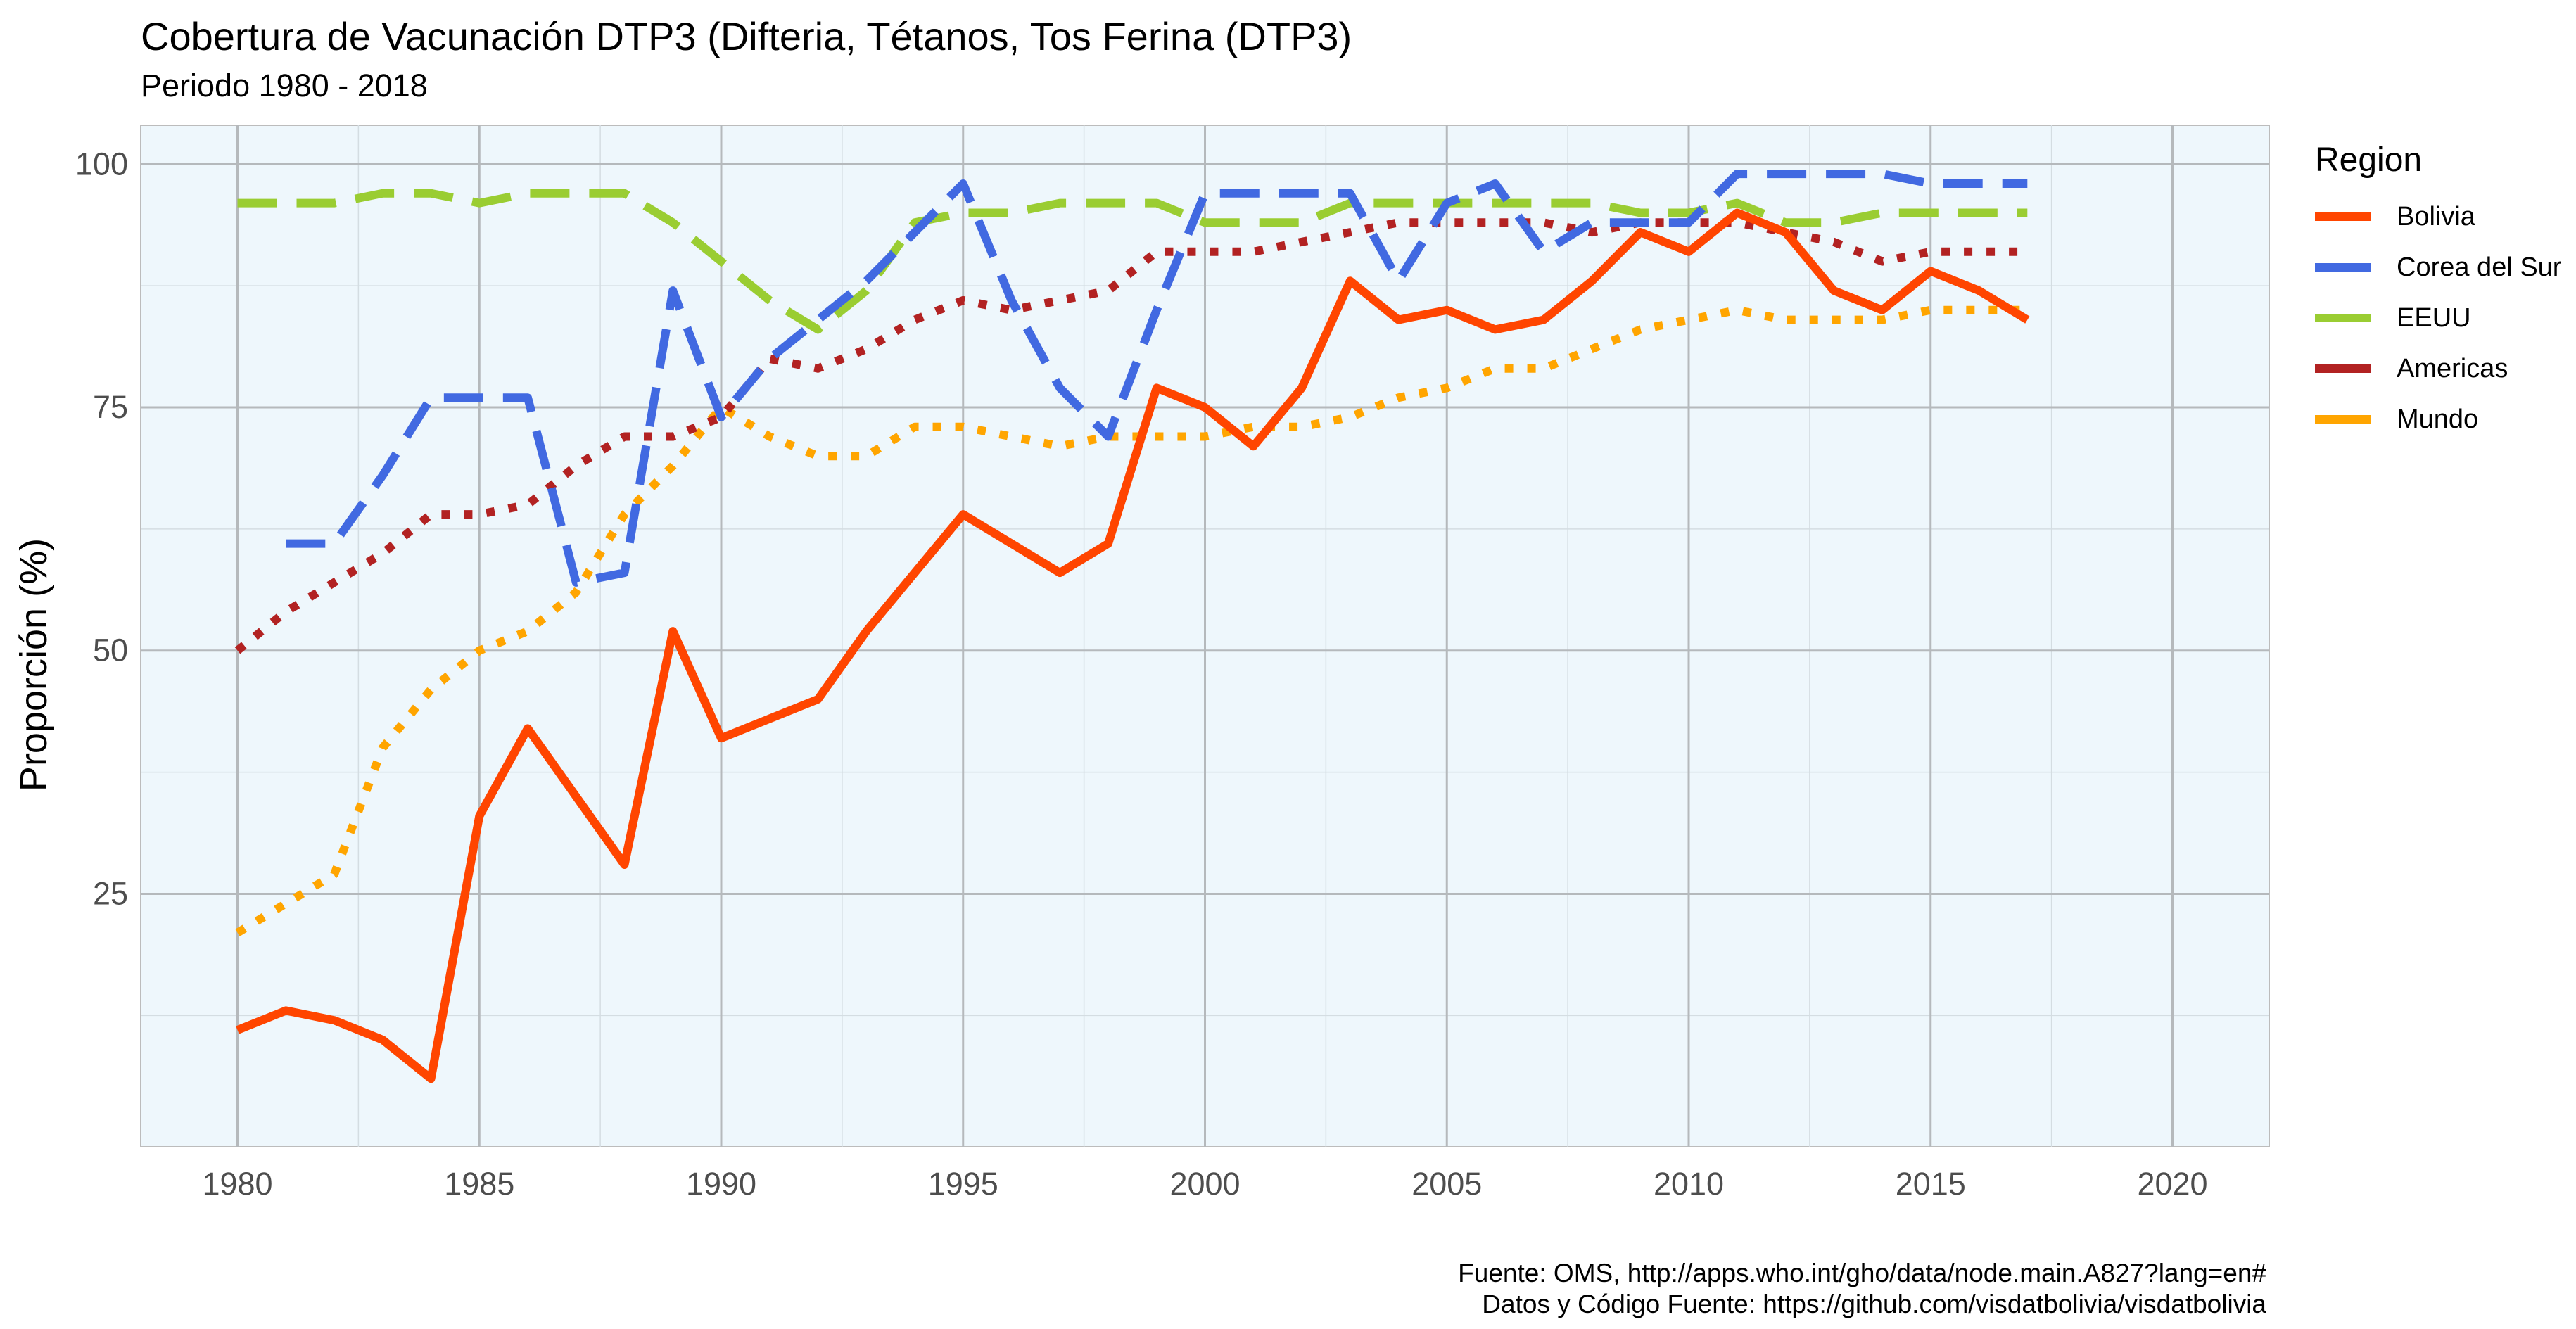 This screenshot has height=1329, width=2576. I want to click on legend-label: Americas, so click(2452, 368).